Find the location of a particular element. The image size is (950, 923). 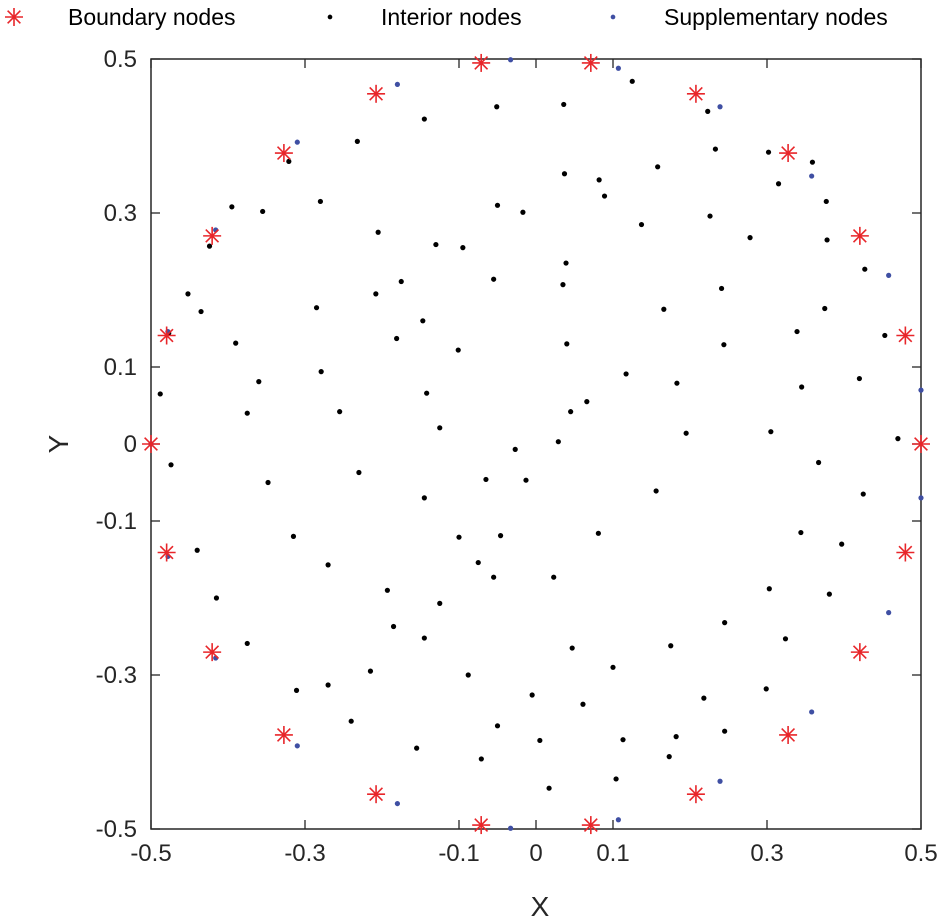

x-tick-label: -0.3 is located at coordinates (304, 853).